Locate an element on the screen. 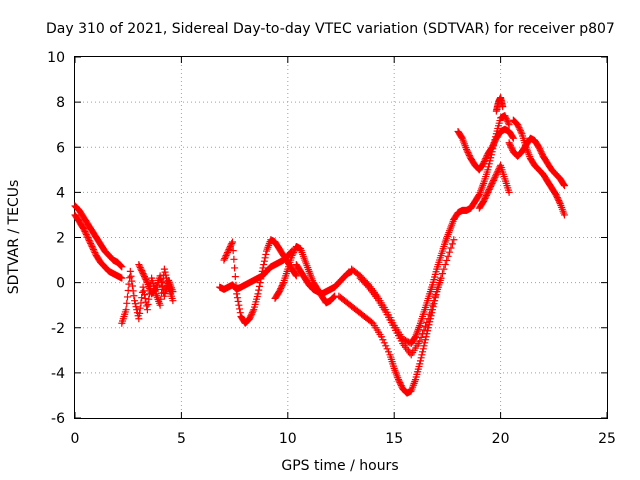  y-tick-label: 0 is located at coordinates (60, 284).